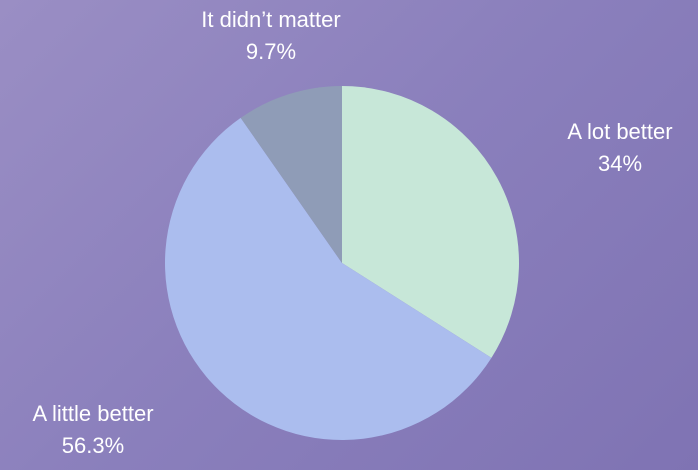  I want to click on slice-percent-a-lot-better: 34%, so click(620, 163).